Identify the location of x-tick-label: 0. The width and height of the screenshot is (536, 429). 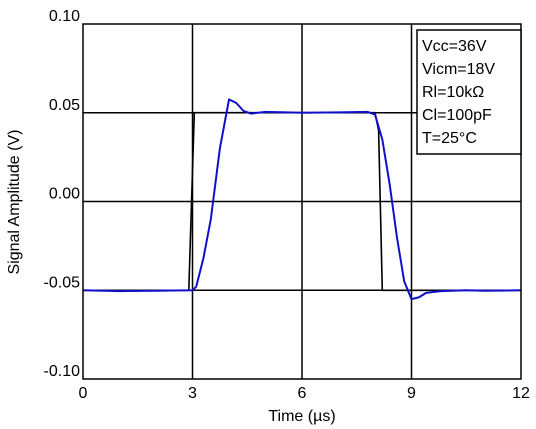
(83, 393).